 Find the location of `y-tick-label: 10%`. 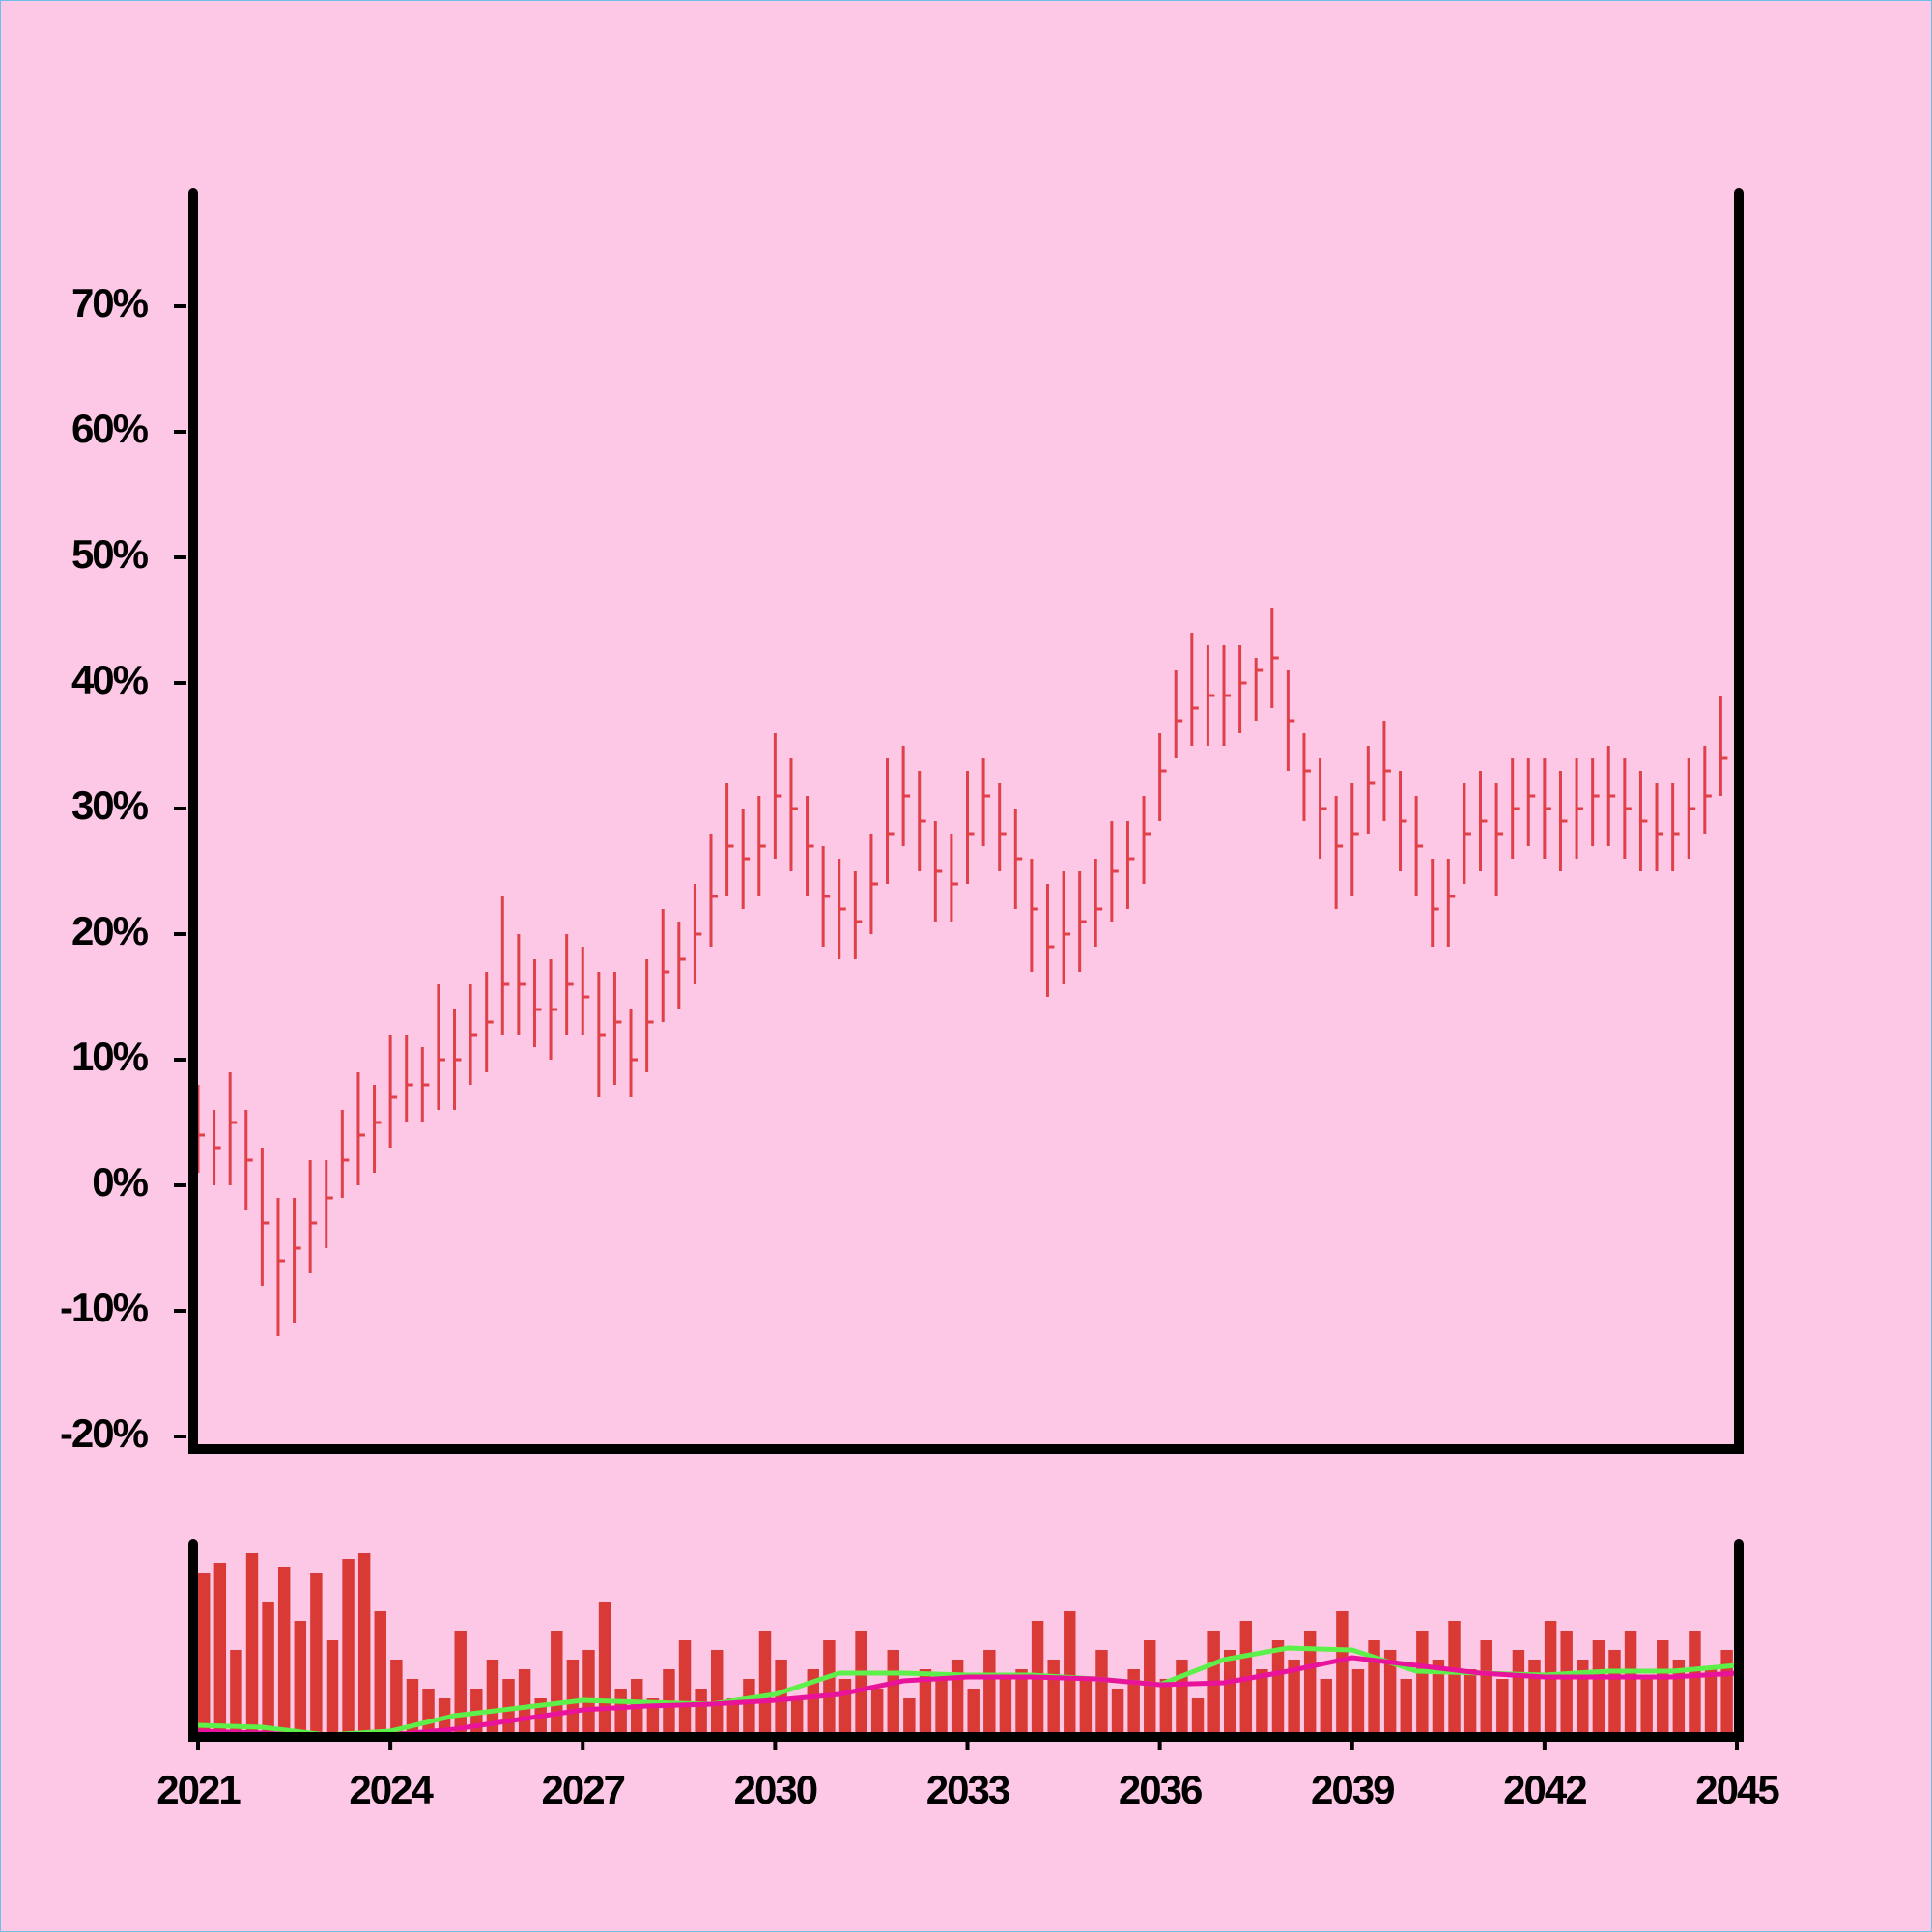

y-tick-label: 10% is located at coordinates (110, 1056).